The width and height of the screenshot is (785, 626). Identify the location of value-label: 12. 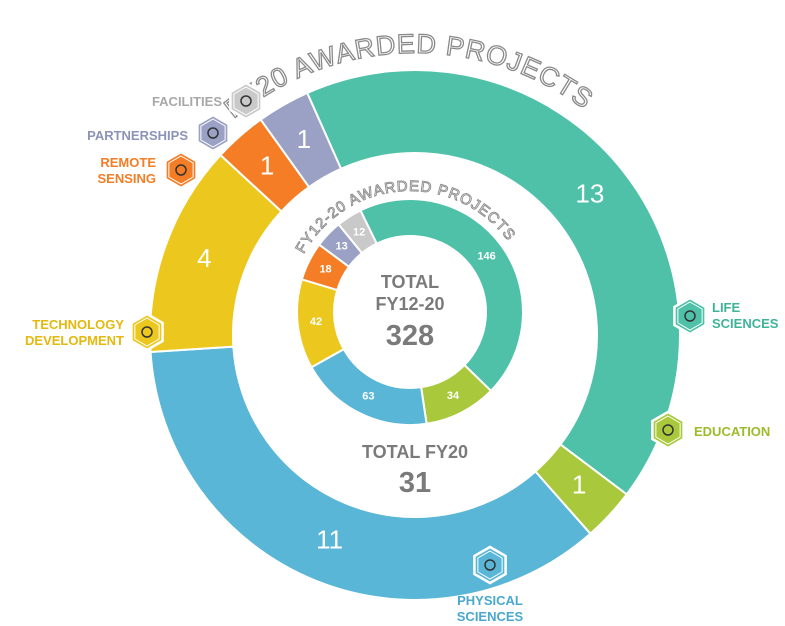
(359, 232).